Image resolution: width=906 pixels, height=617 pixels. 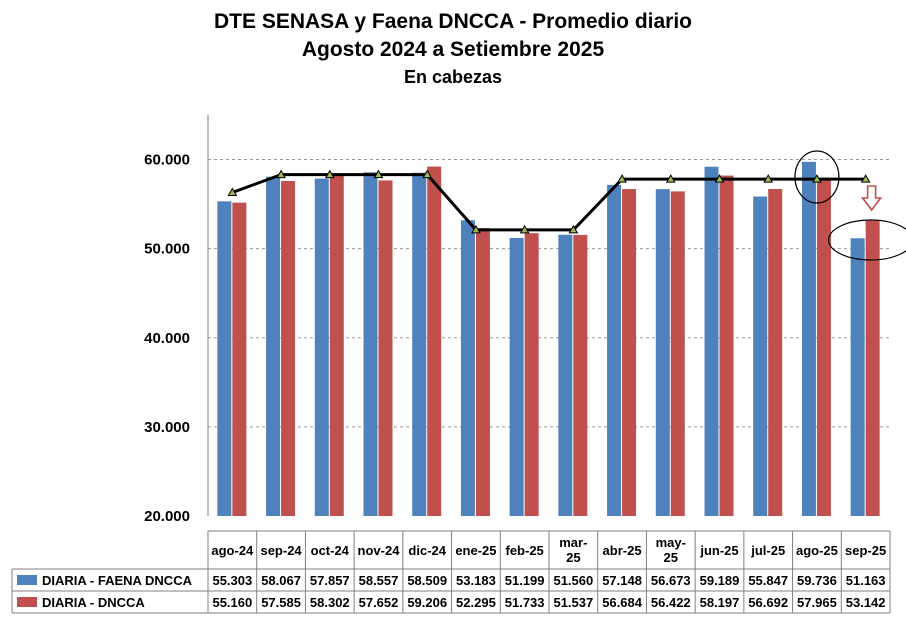 What do you see at coordinates (671, 580) in the screenshot?
I see `data-label-diaria-faena-dncca-may-25: 56.673` at bounding box center [671, 580].